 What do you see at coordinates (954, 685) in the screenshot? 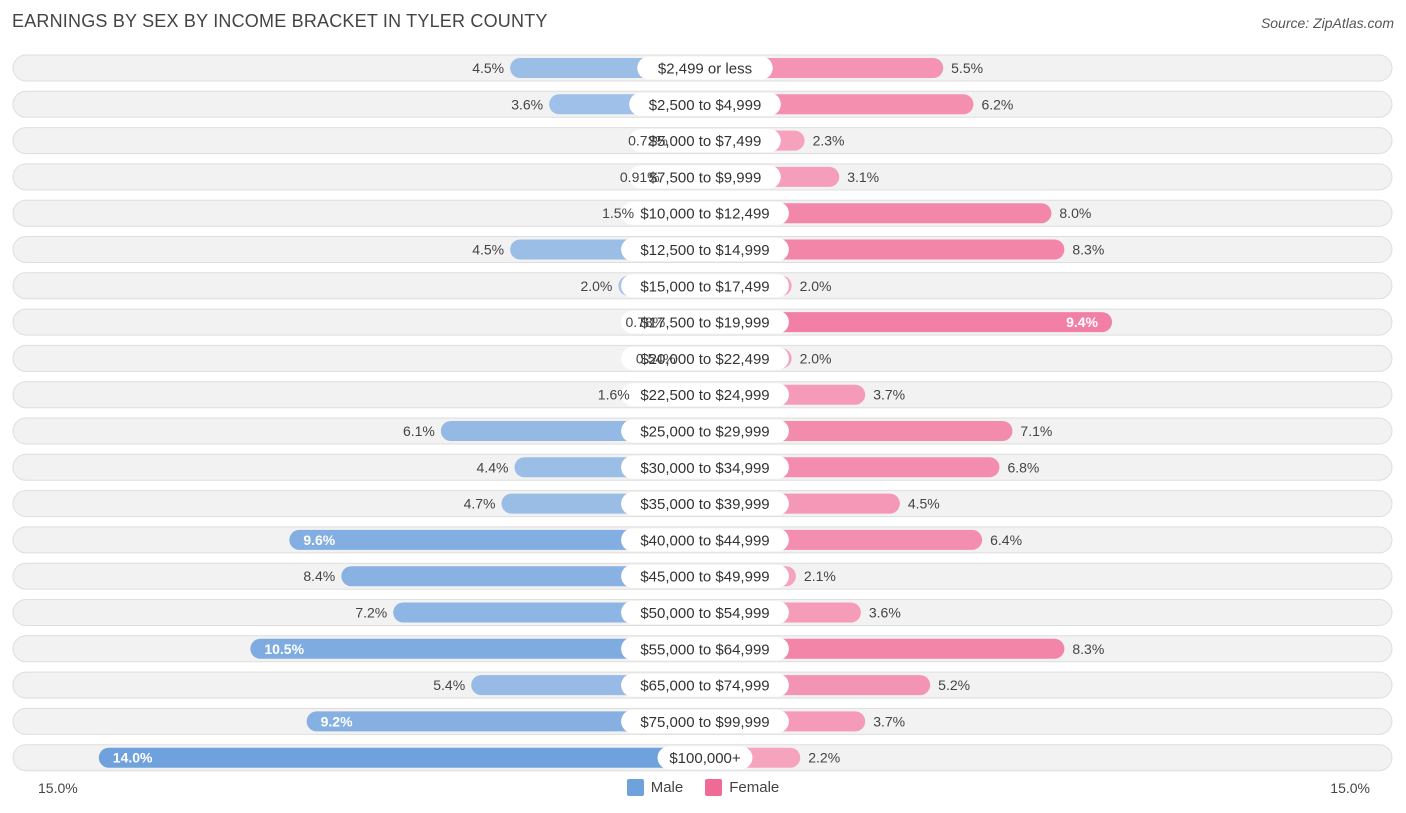
I see `female-value-label: 5.2%` at bounding box center [954, 685].